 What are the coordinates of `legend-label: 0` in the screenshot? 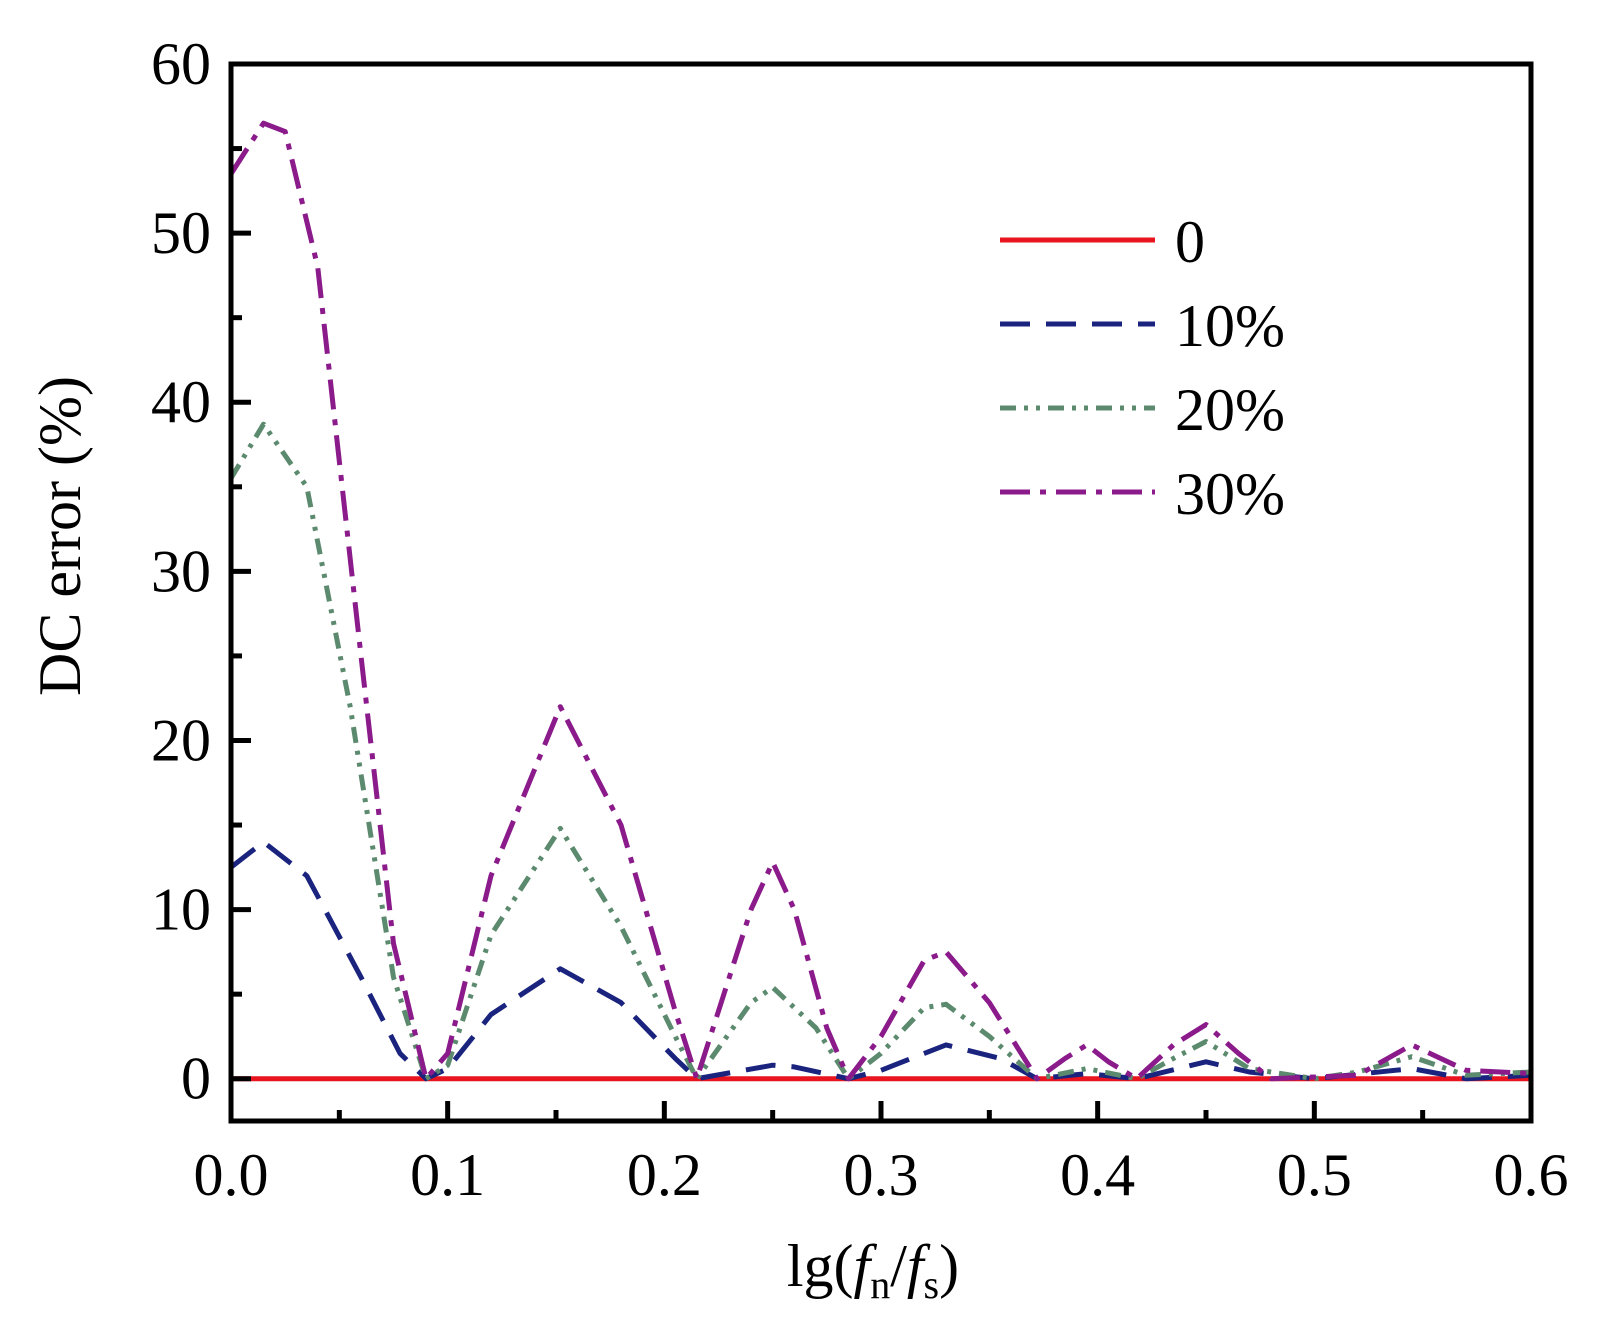 It's located at (1190, 242).